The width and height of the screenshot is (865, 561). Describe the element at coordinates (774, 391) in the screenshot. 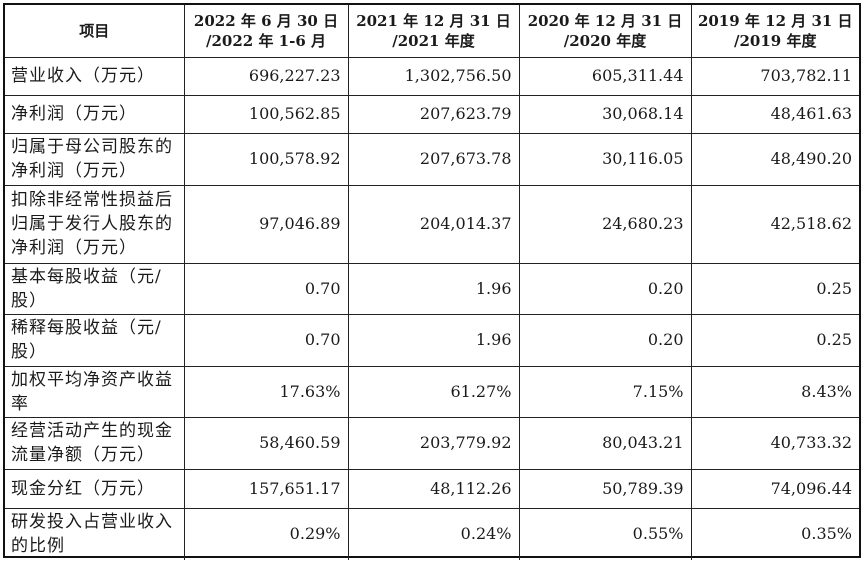

I see `cell-2019: 8.43%` at that location.